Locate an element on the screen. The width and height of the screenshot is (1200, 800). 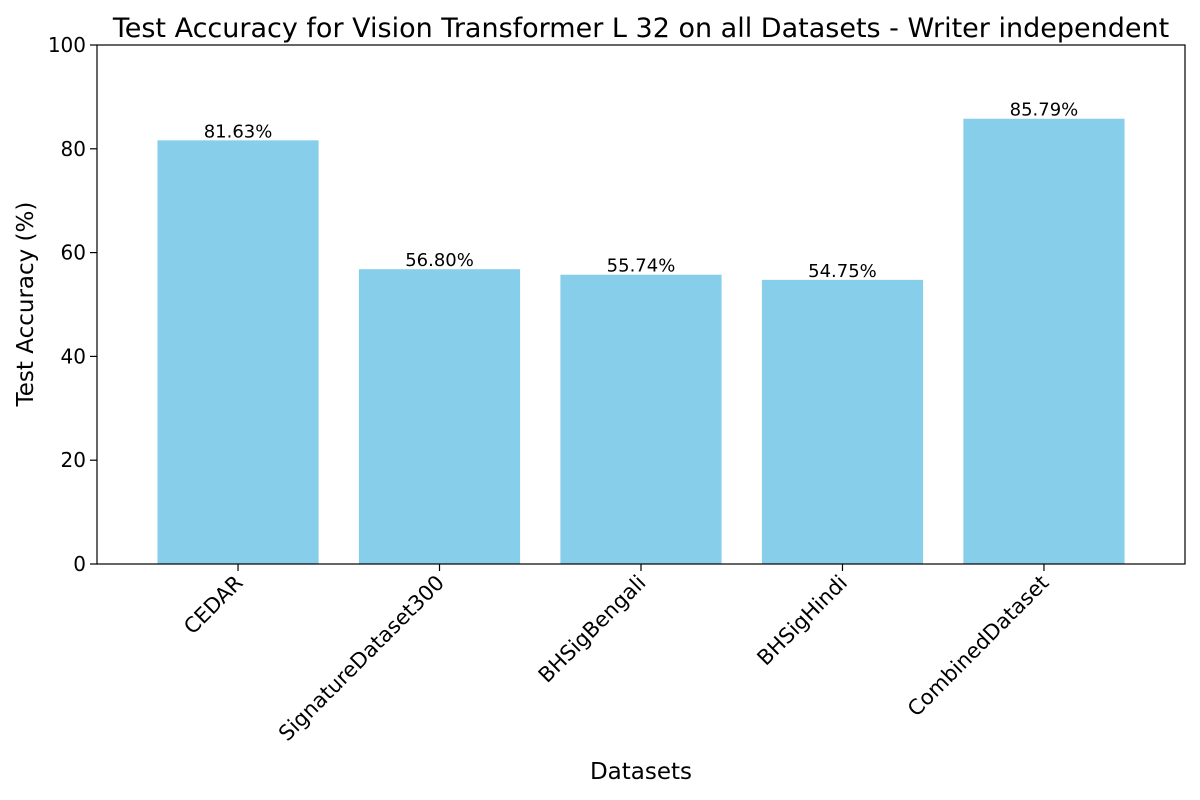
bar-value-label: 81.63% is located at coordinates (238, 131).